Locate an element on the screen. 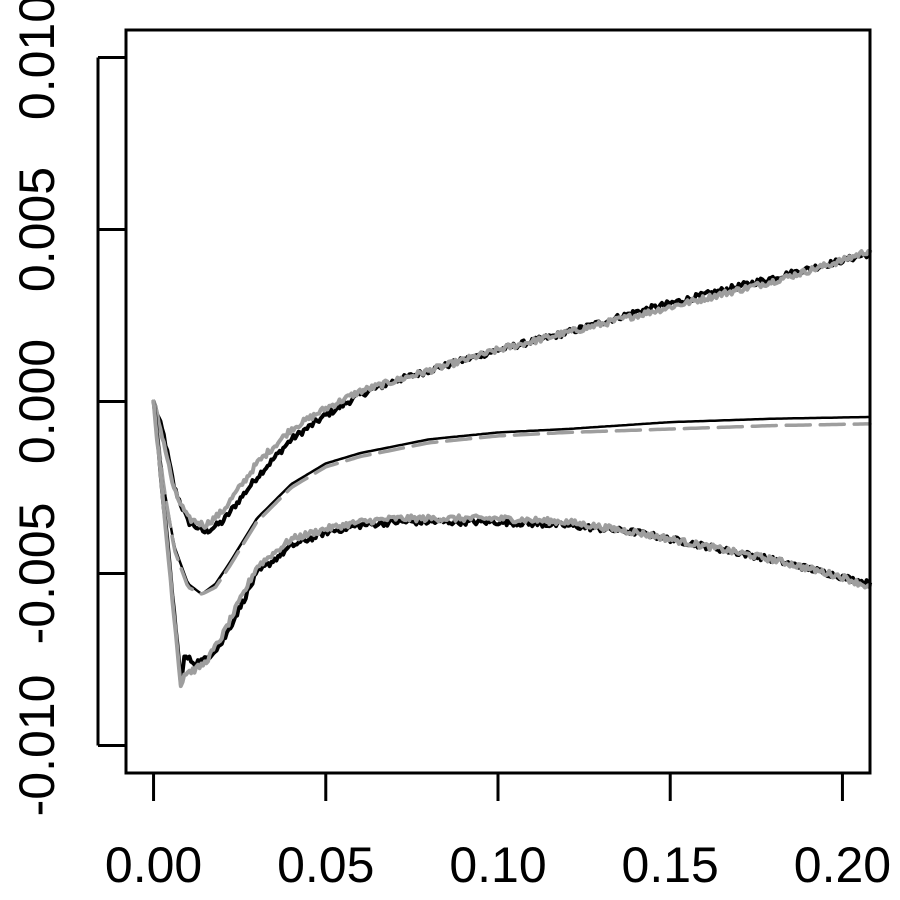  y-tick-label: 0.000 is located at coordinates (37, 401).